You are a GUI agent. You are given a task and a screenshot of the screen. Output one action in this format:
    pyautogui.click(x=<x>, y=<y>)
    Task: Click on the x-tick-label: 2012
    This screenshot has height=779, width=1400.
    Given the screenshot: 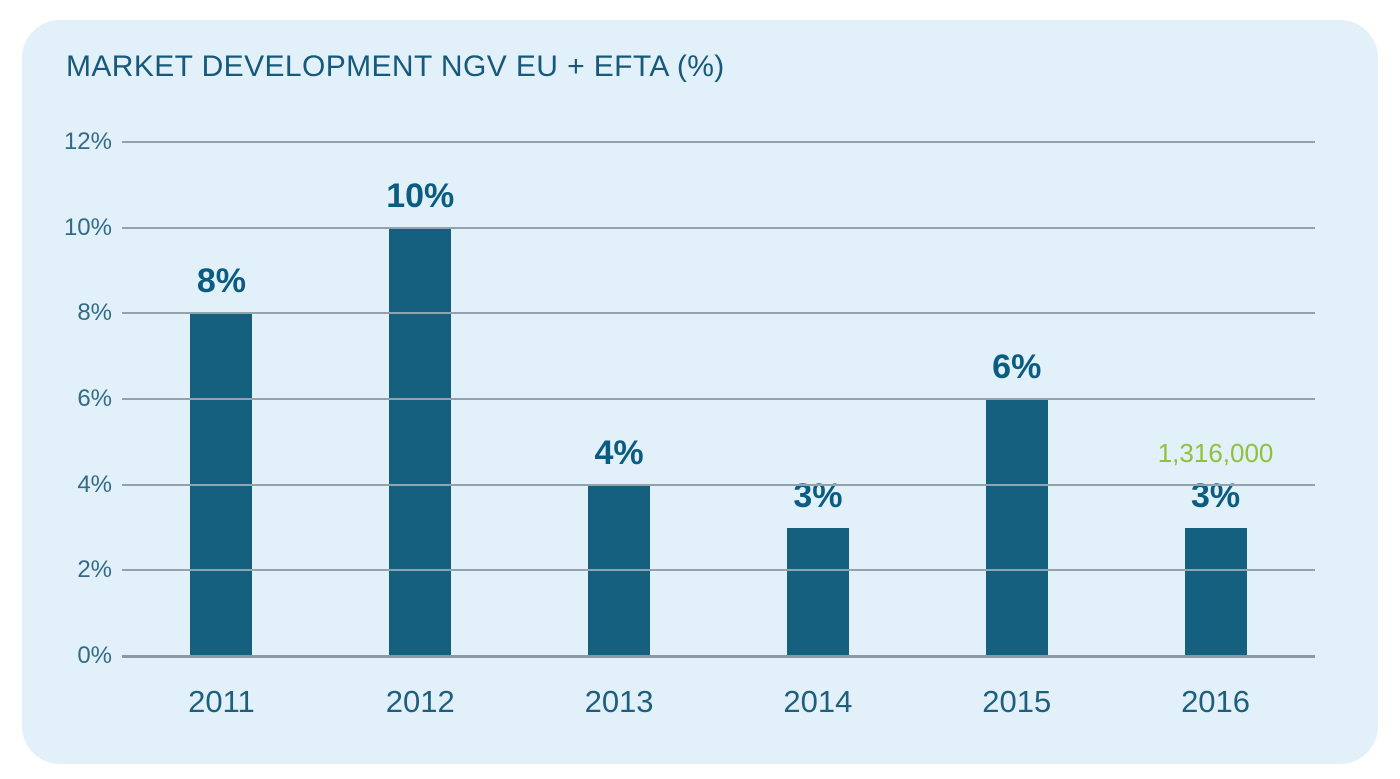 What is the action you would take?
    pyautogui.click(x=420, y=701)
    